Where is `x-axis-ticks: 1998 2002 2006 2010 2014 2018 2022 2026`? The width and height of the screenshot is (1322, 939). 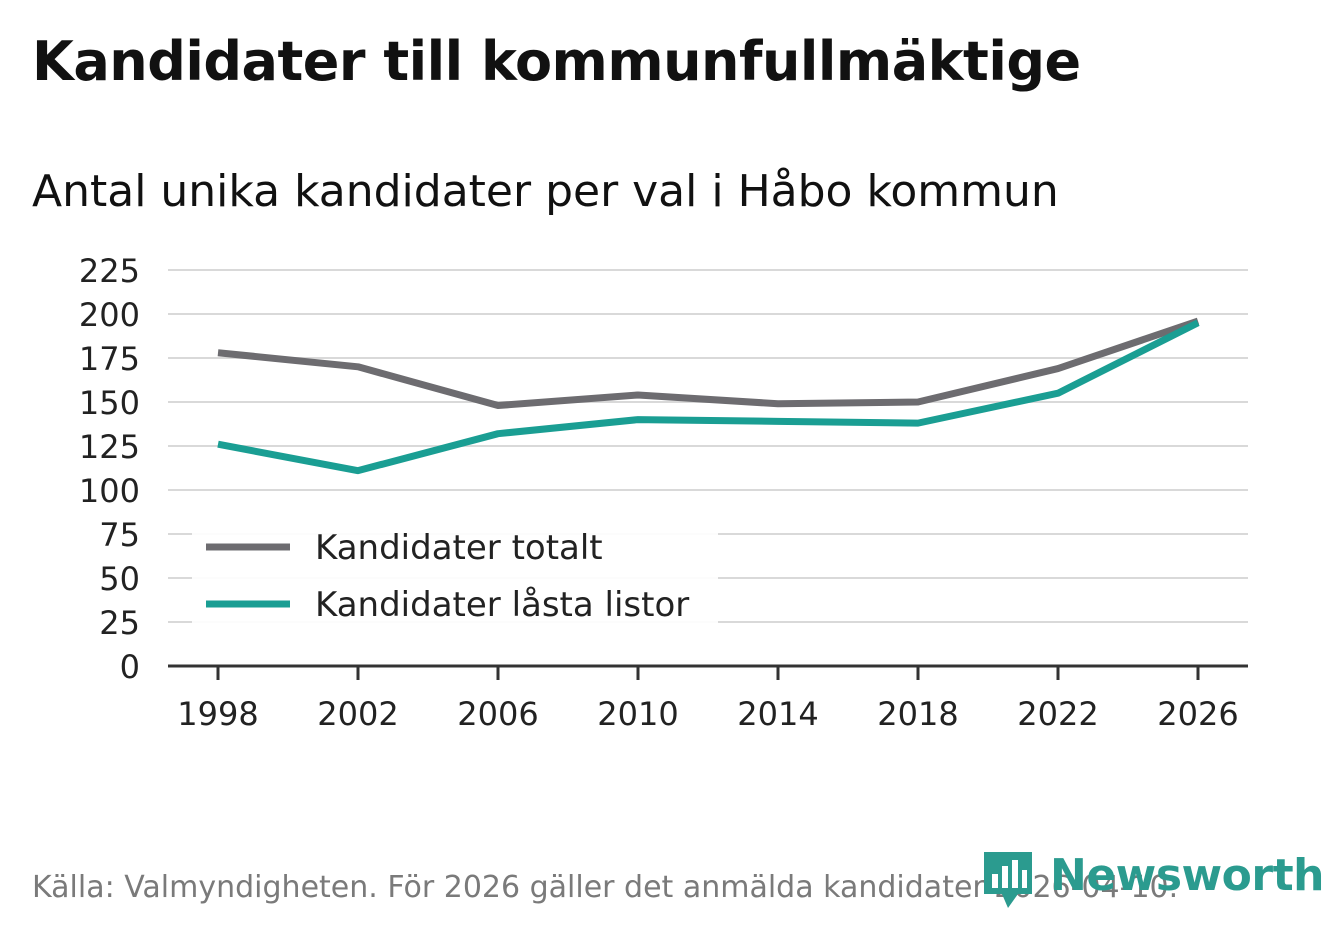
x-axis-ticks: 1998 2002 2006 2010 2014 2018 2022 2026 is located at coordinates (708, 699).